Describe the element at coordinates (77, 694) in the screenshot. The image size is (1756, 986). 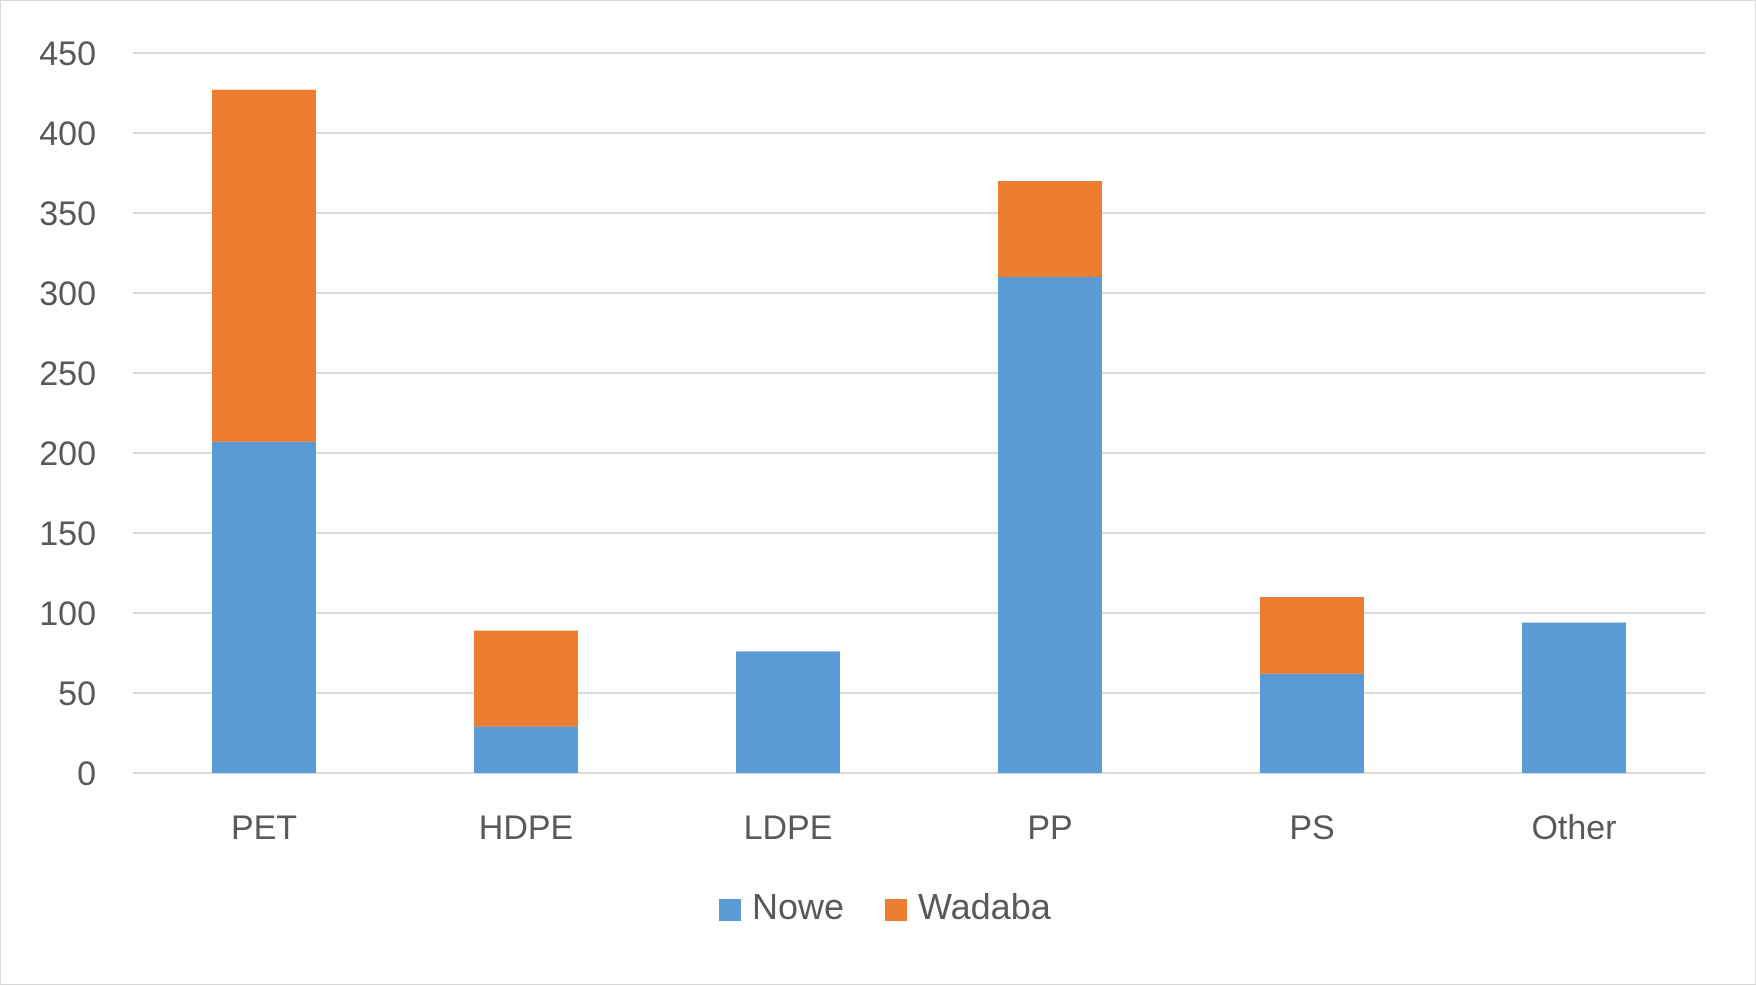
I see `y-tick-label: 50` at that location.